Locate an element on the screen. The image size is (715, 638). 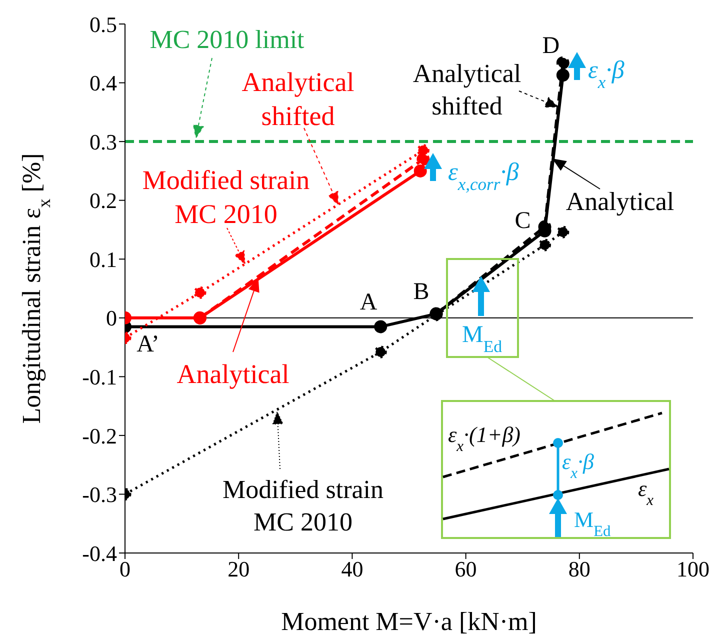
y-tick-label: 0.3 is located at coordinates (103, 141).